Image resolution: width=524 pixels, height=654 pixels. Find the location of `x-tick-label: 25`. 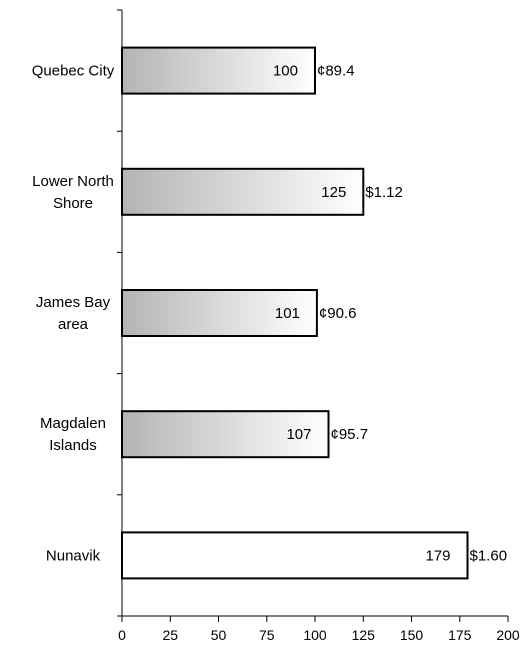

x-tick-label: 25 is located at coordinates (171, 635).